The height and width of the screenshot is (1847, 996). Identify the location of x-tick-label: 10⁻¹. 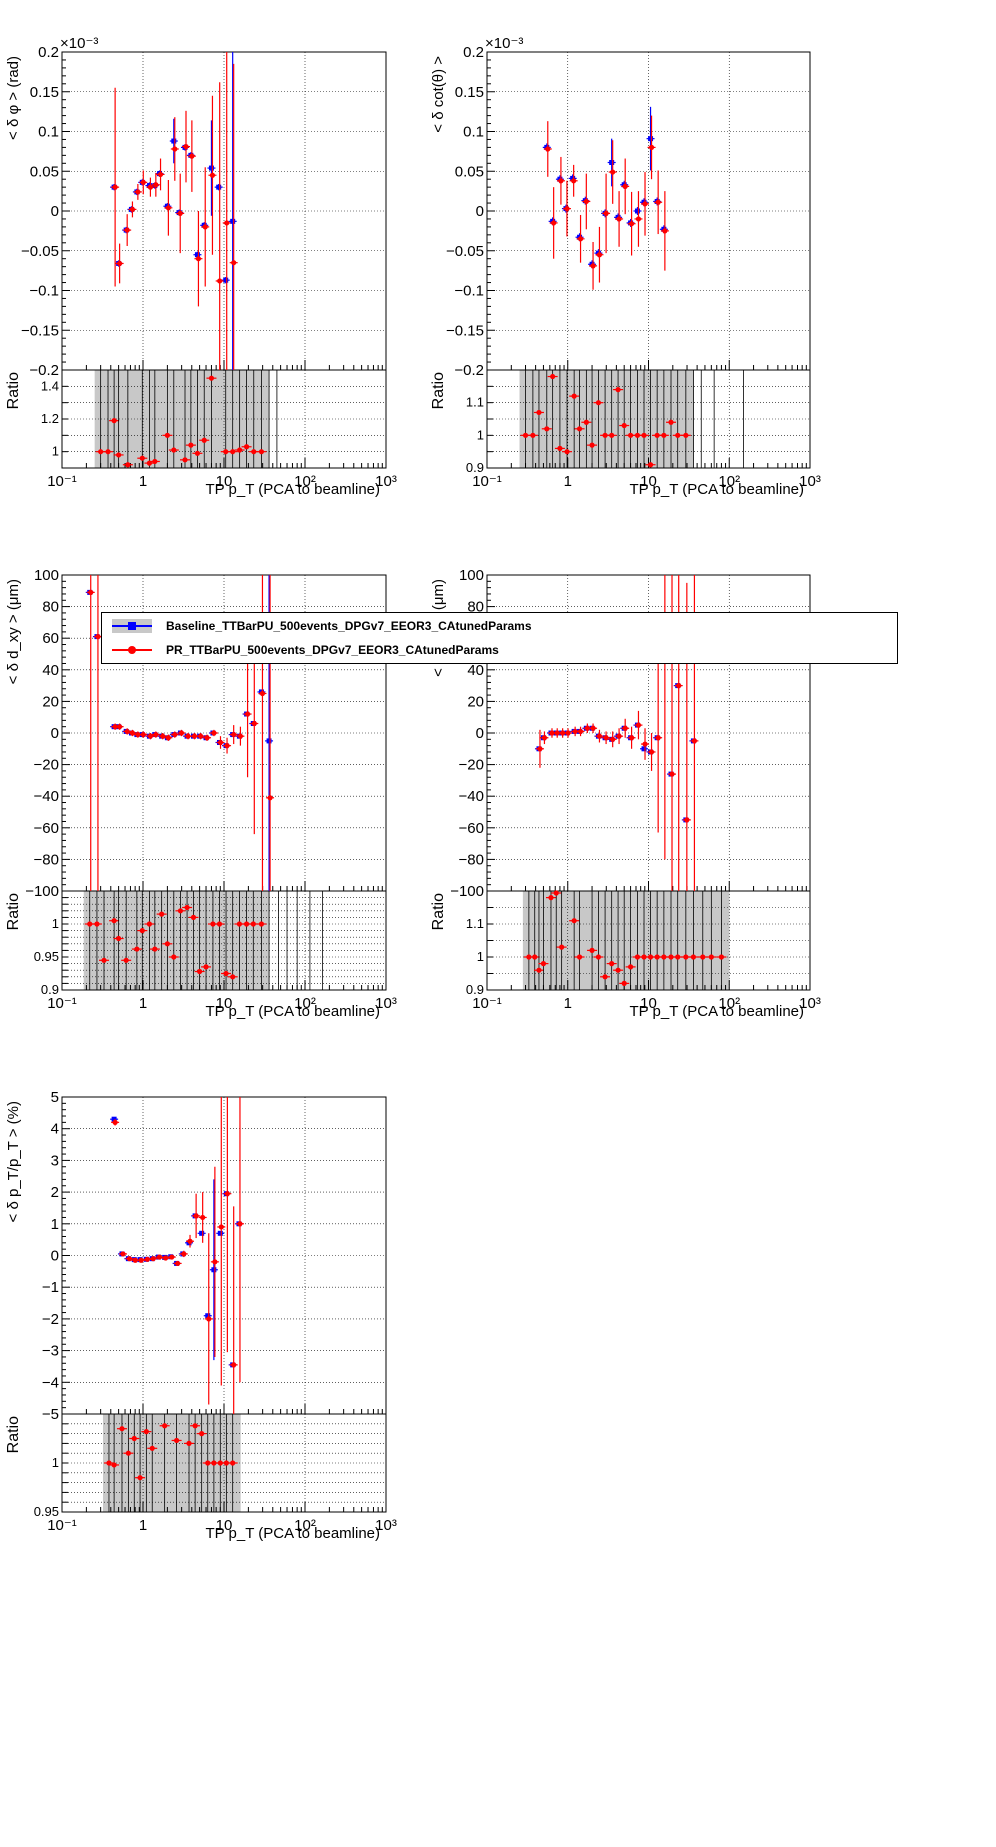
(487, 481).